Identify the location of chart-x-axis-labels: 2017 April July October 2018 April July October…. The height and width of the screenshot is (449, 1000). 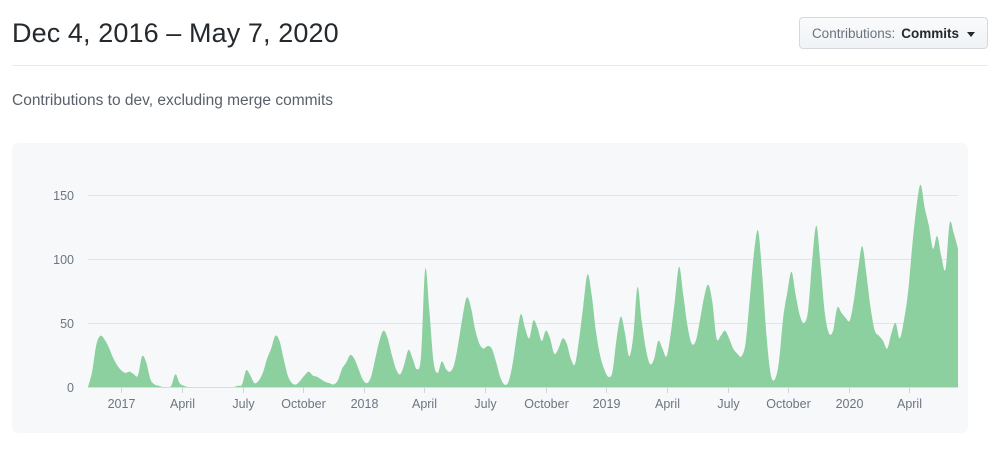
(515, 404).